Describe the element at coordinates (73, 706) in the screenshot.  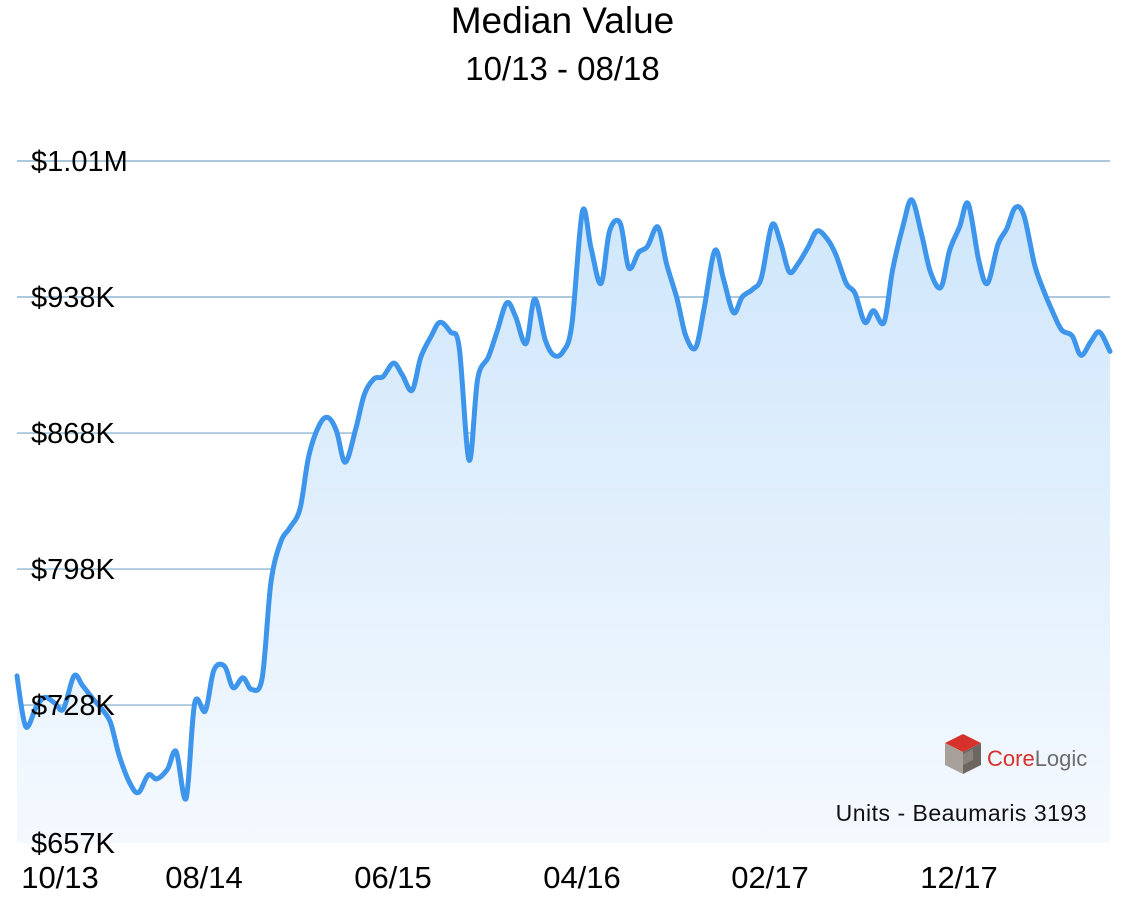
I see `y-tick-label: $728K` at that location.